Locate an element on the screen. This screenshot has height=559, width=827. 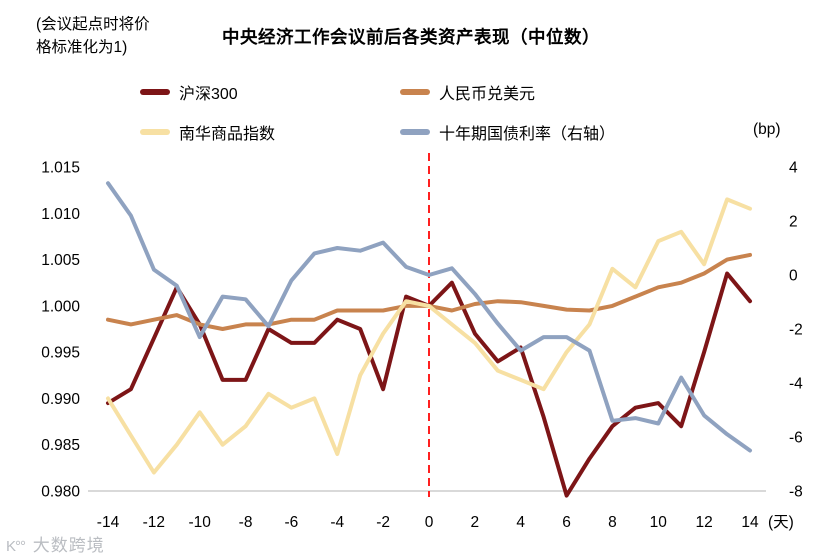
left-axis-tick: 1.000 is located at coordinates (60, 306).